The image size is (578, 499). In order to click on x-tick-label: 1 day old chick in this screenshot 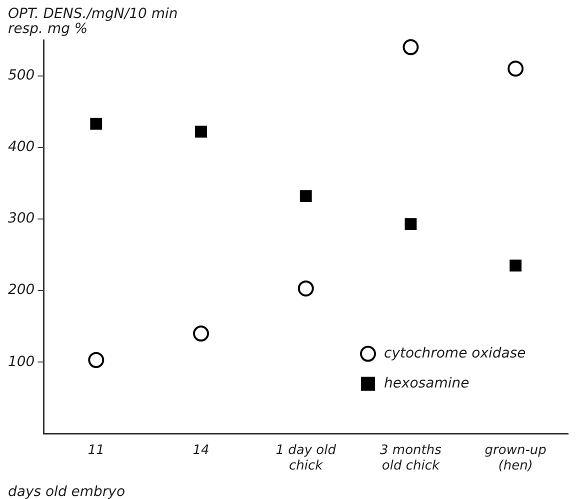, I will do `click(306, 458)`.